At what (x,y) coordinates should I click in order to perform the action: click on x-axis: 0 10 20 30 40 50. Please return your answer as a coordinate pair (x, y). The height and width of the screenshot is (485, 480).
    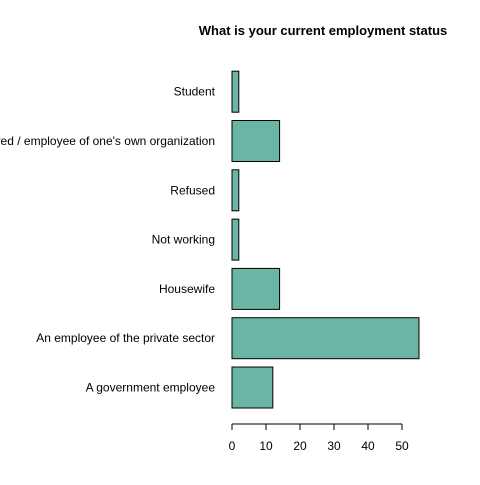
    Looking at the image, I should click on (319, 438).